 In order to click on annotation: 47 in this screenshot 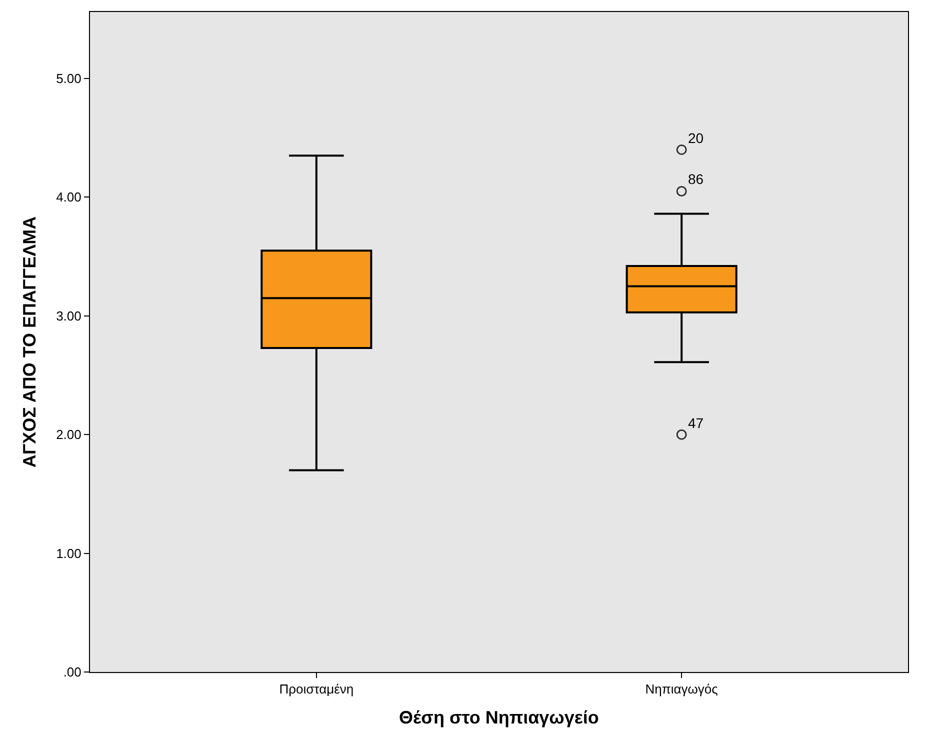, I will do `click(696, 423)`.